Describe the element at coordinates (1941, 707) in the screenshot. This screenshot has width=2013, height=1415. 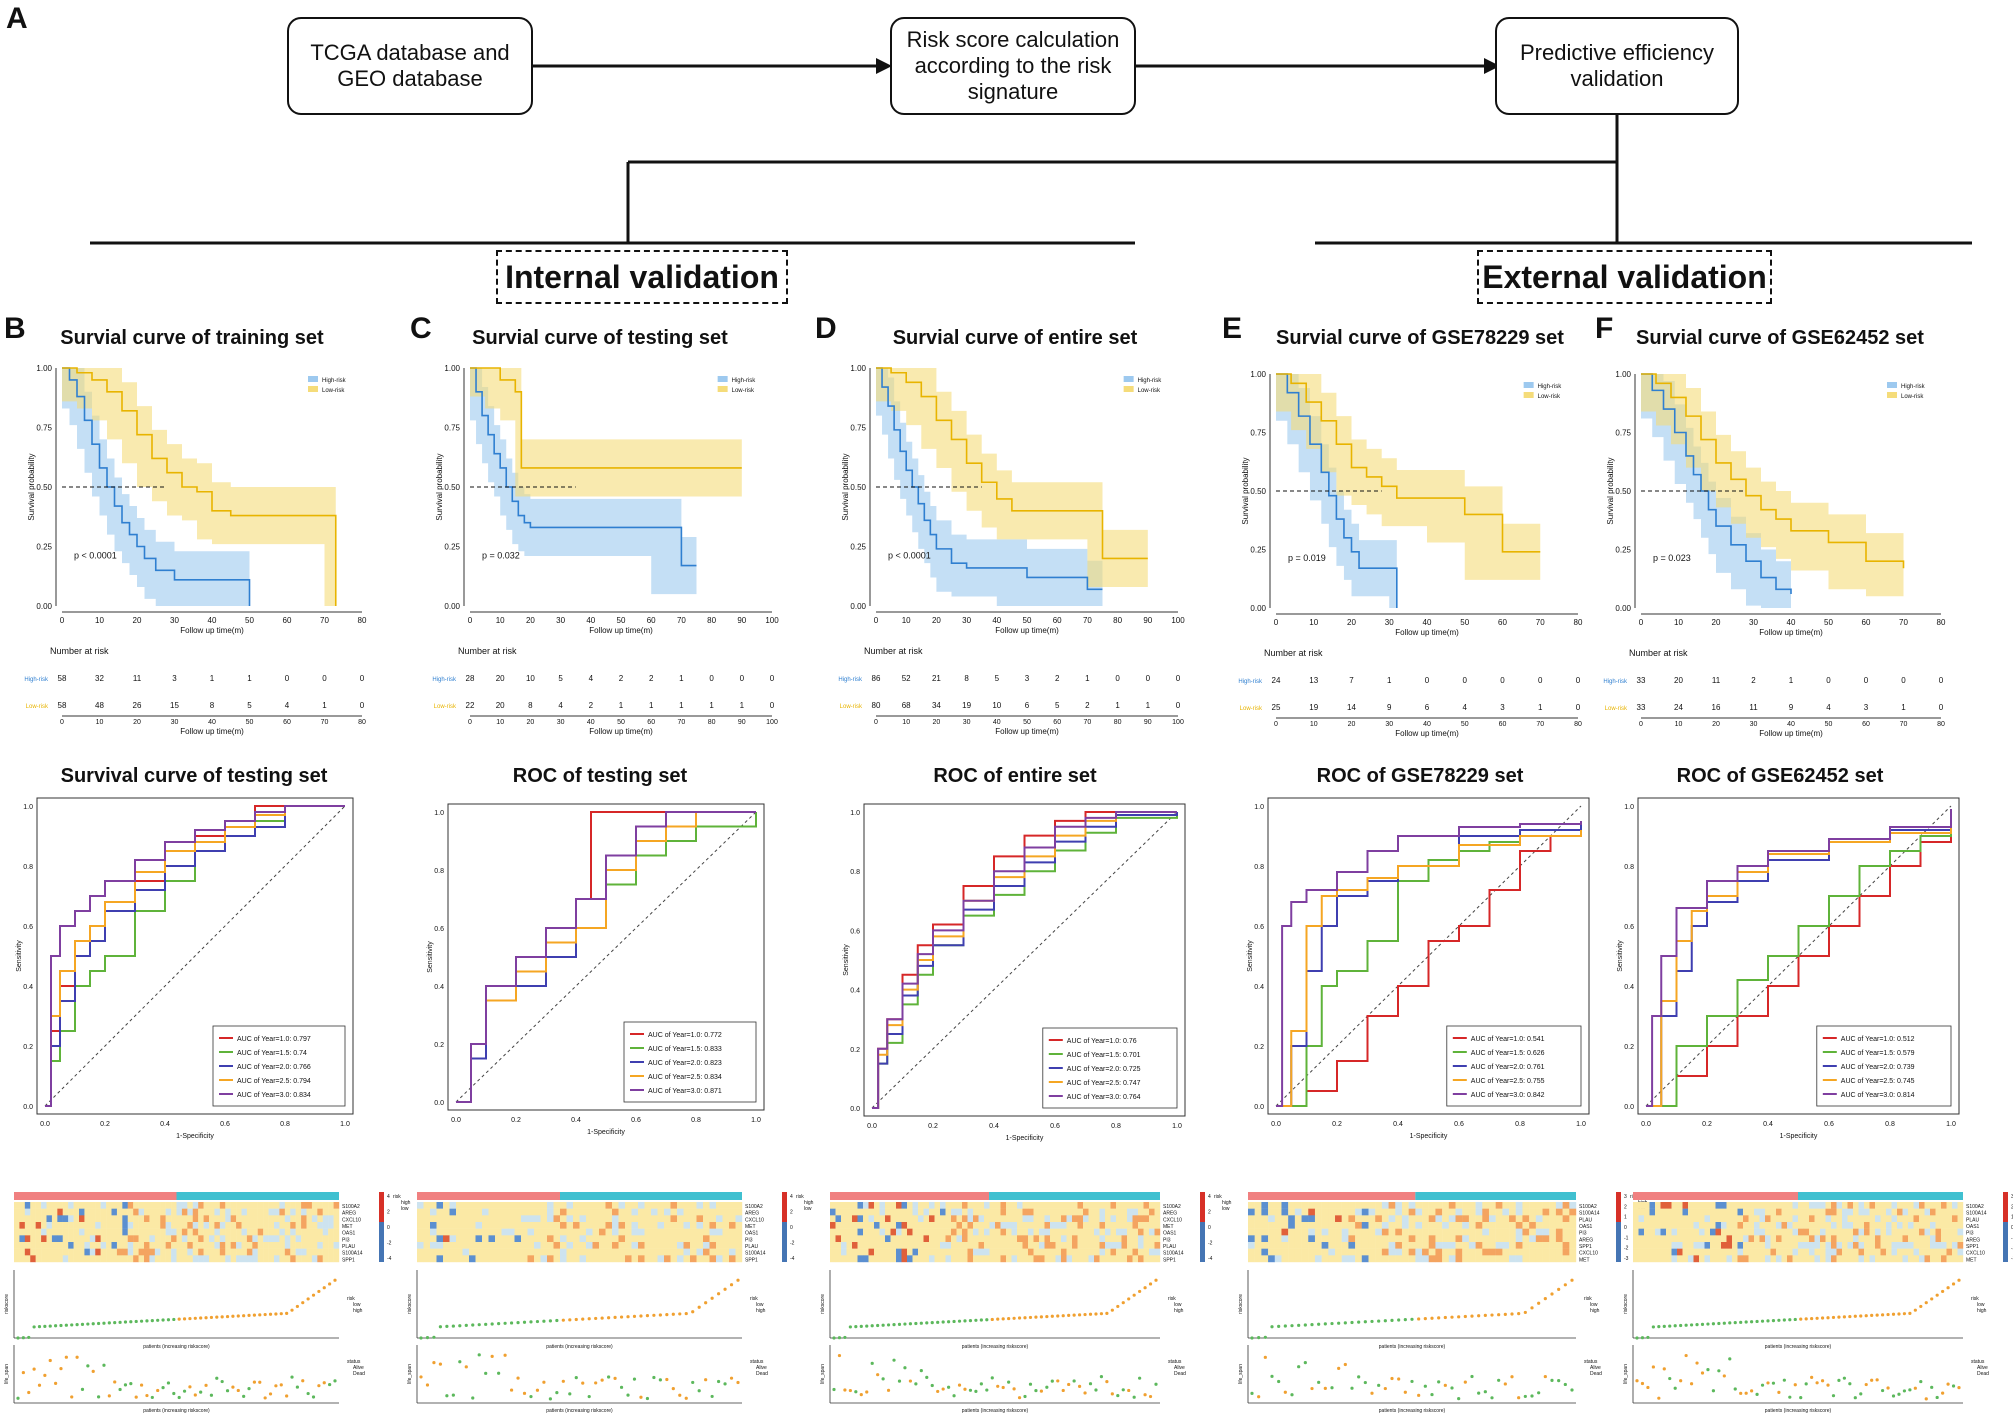
I see `risk-count-low: 0` at that location.